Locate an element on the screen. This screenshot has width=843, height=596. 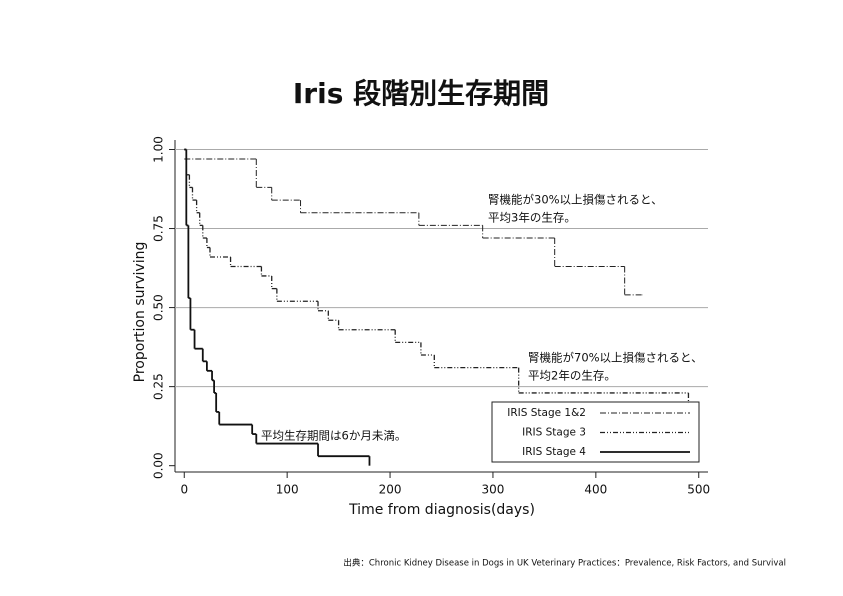
legend-label: IRIS Stage 3 is located at coordinates (554, 433).